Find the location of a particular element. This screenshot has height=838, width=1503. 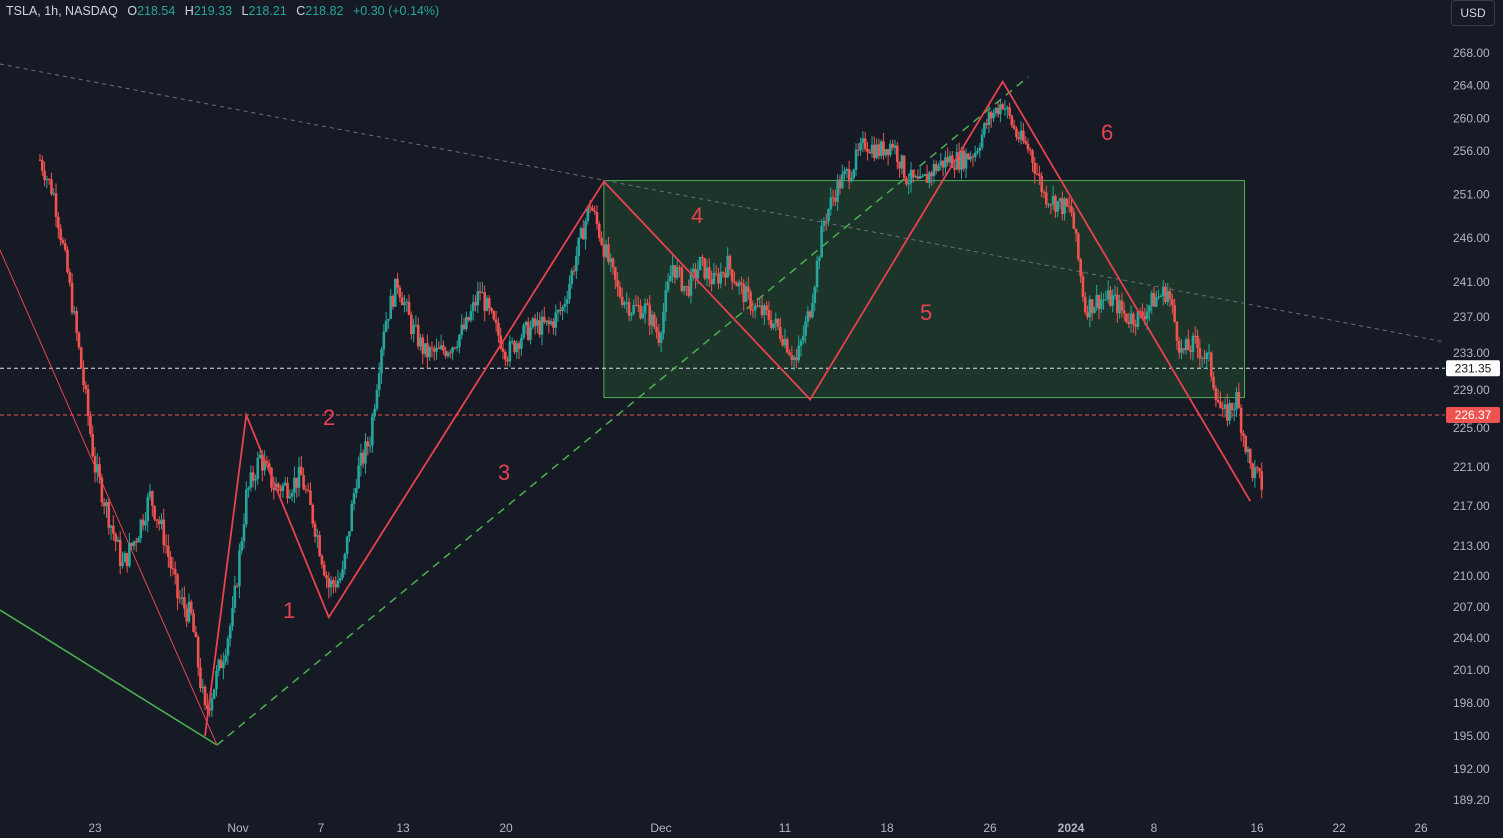

close-label: C is located at coordinates (301, 11).